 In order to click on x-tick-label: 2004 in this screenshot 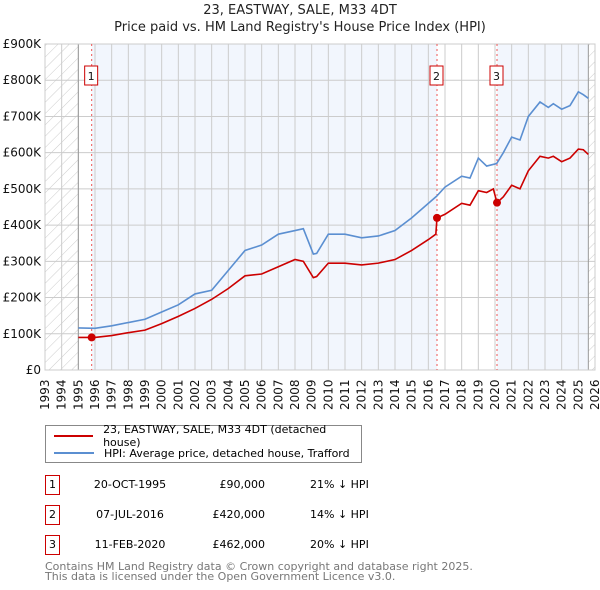, I will do `click(228, 394)`.